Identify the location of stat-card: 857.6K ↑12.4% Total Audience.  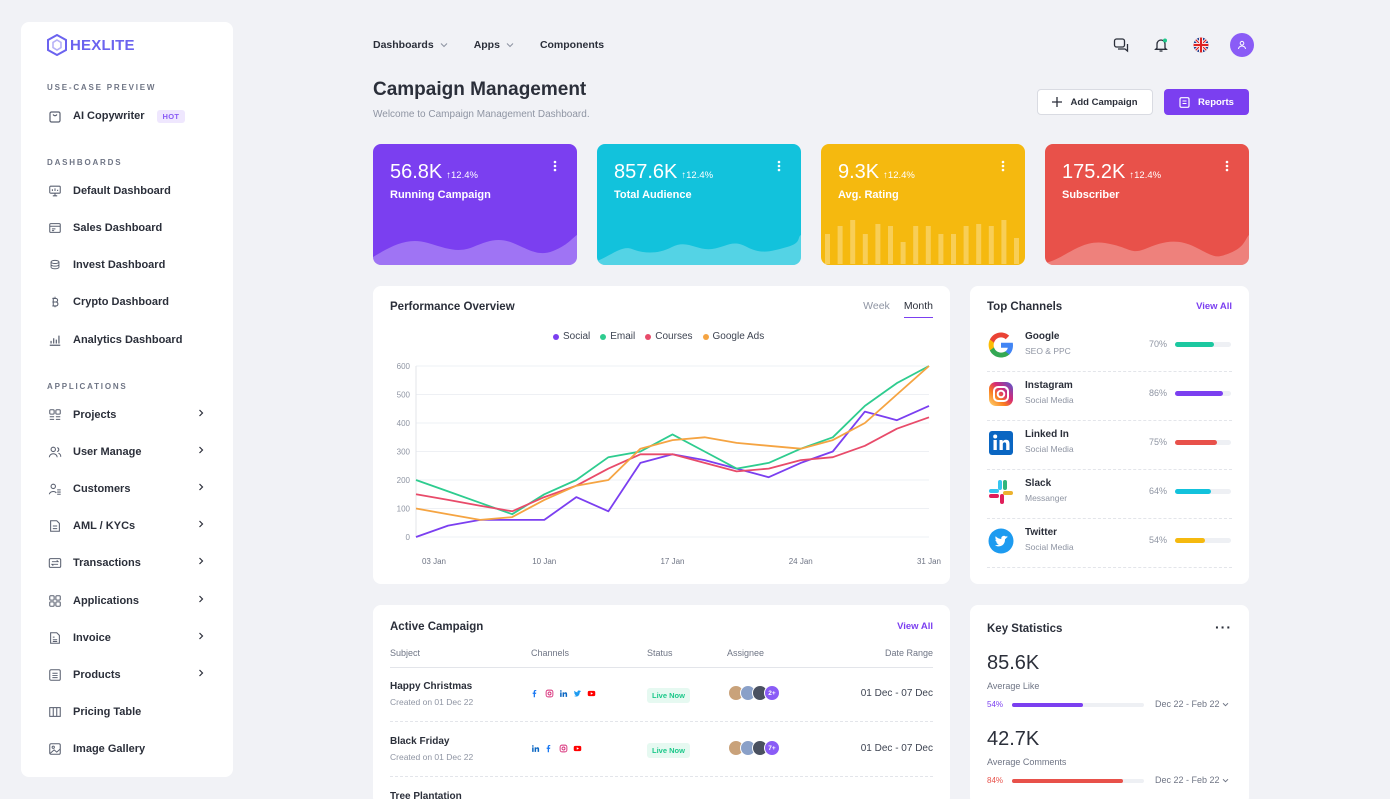
(699, 204).